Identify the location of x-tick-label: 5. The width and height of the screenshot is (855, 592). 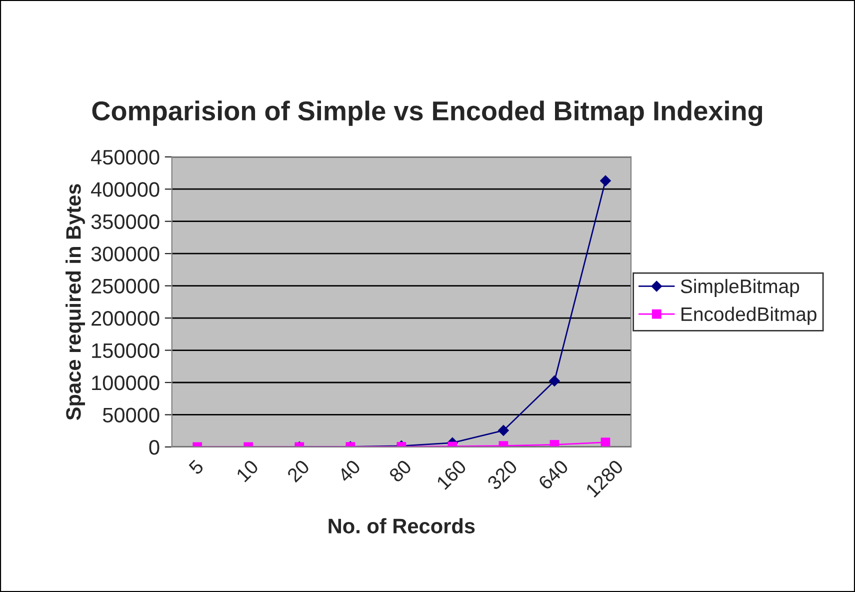
(196, 467).